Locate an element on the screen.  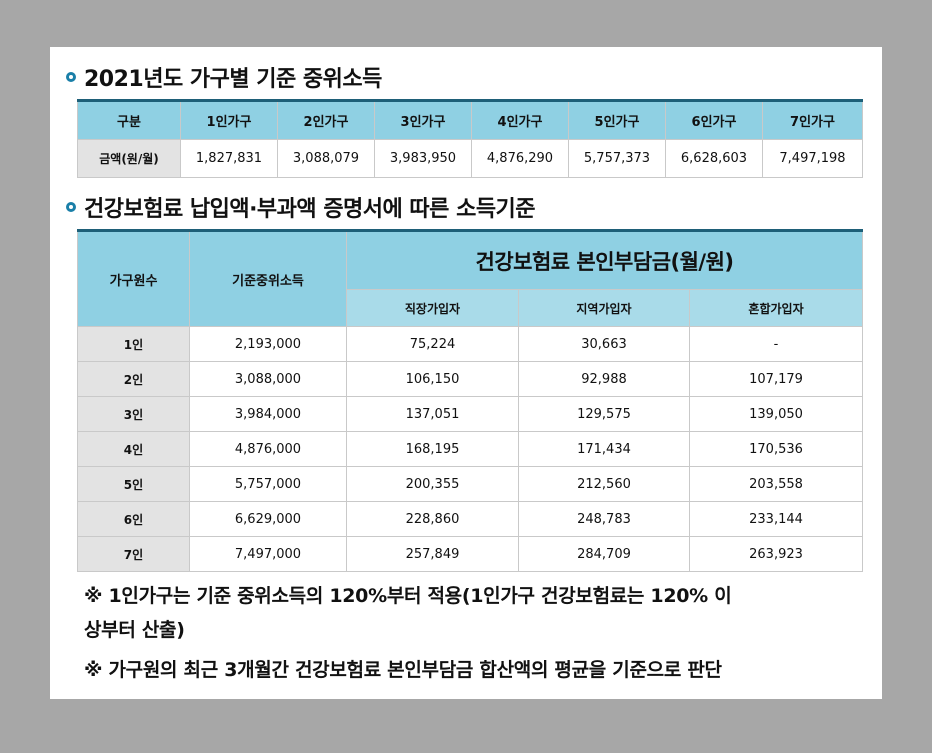
table-cell: 170,536 is located at coordinates (776, 449).